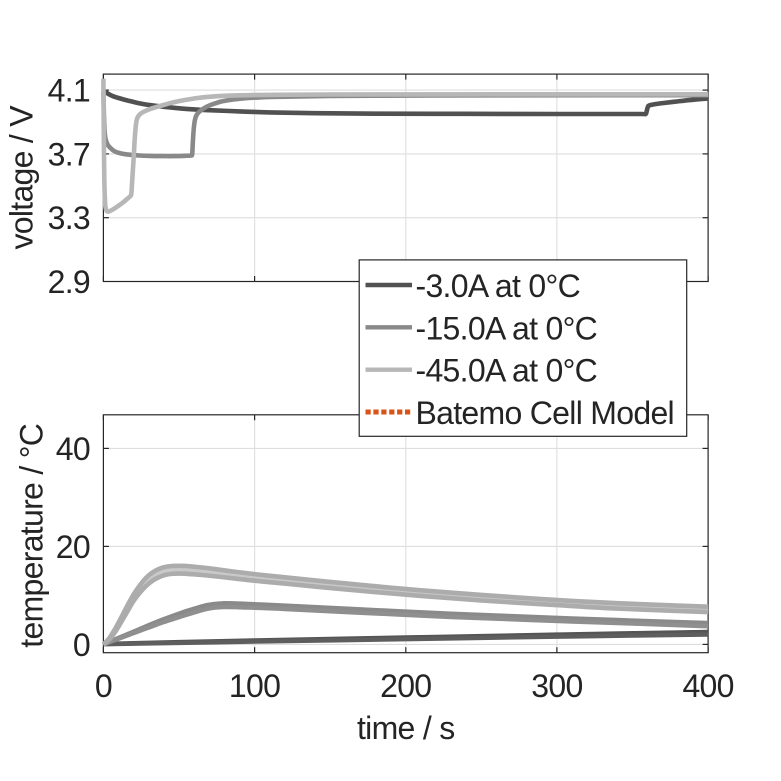  Describe the element at coordinates (73, 547) in the screenshot. I see `svg-text: 20` at that location.